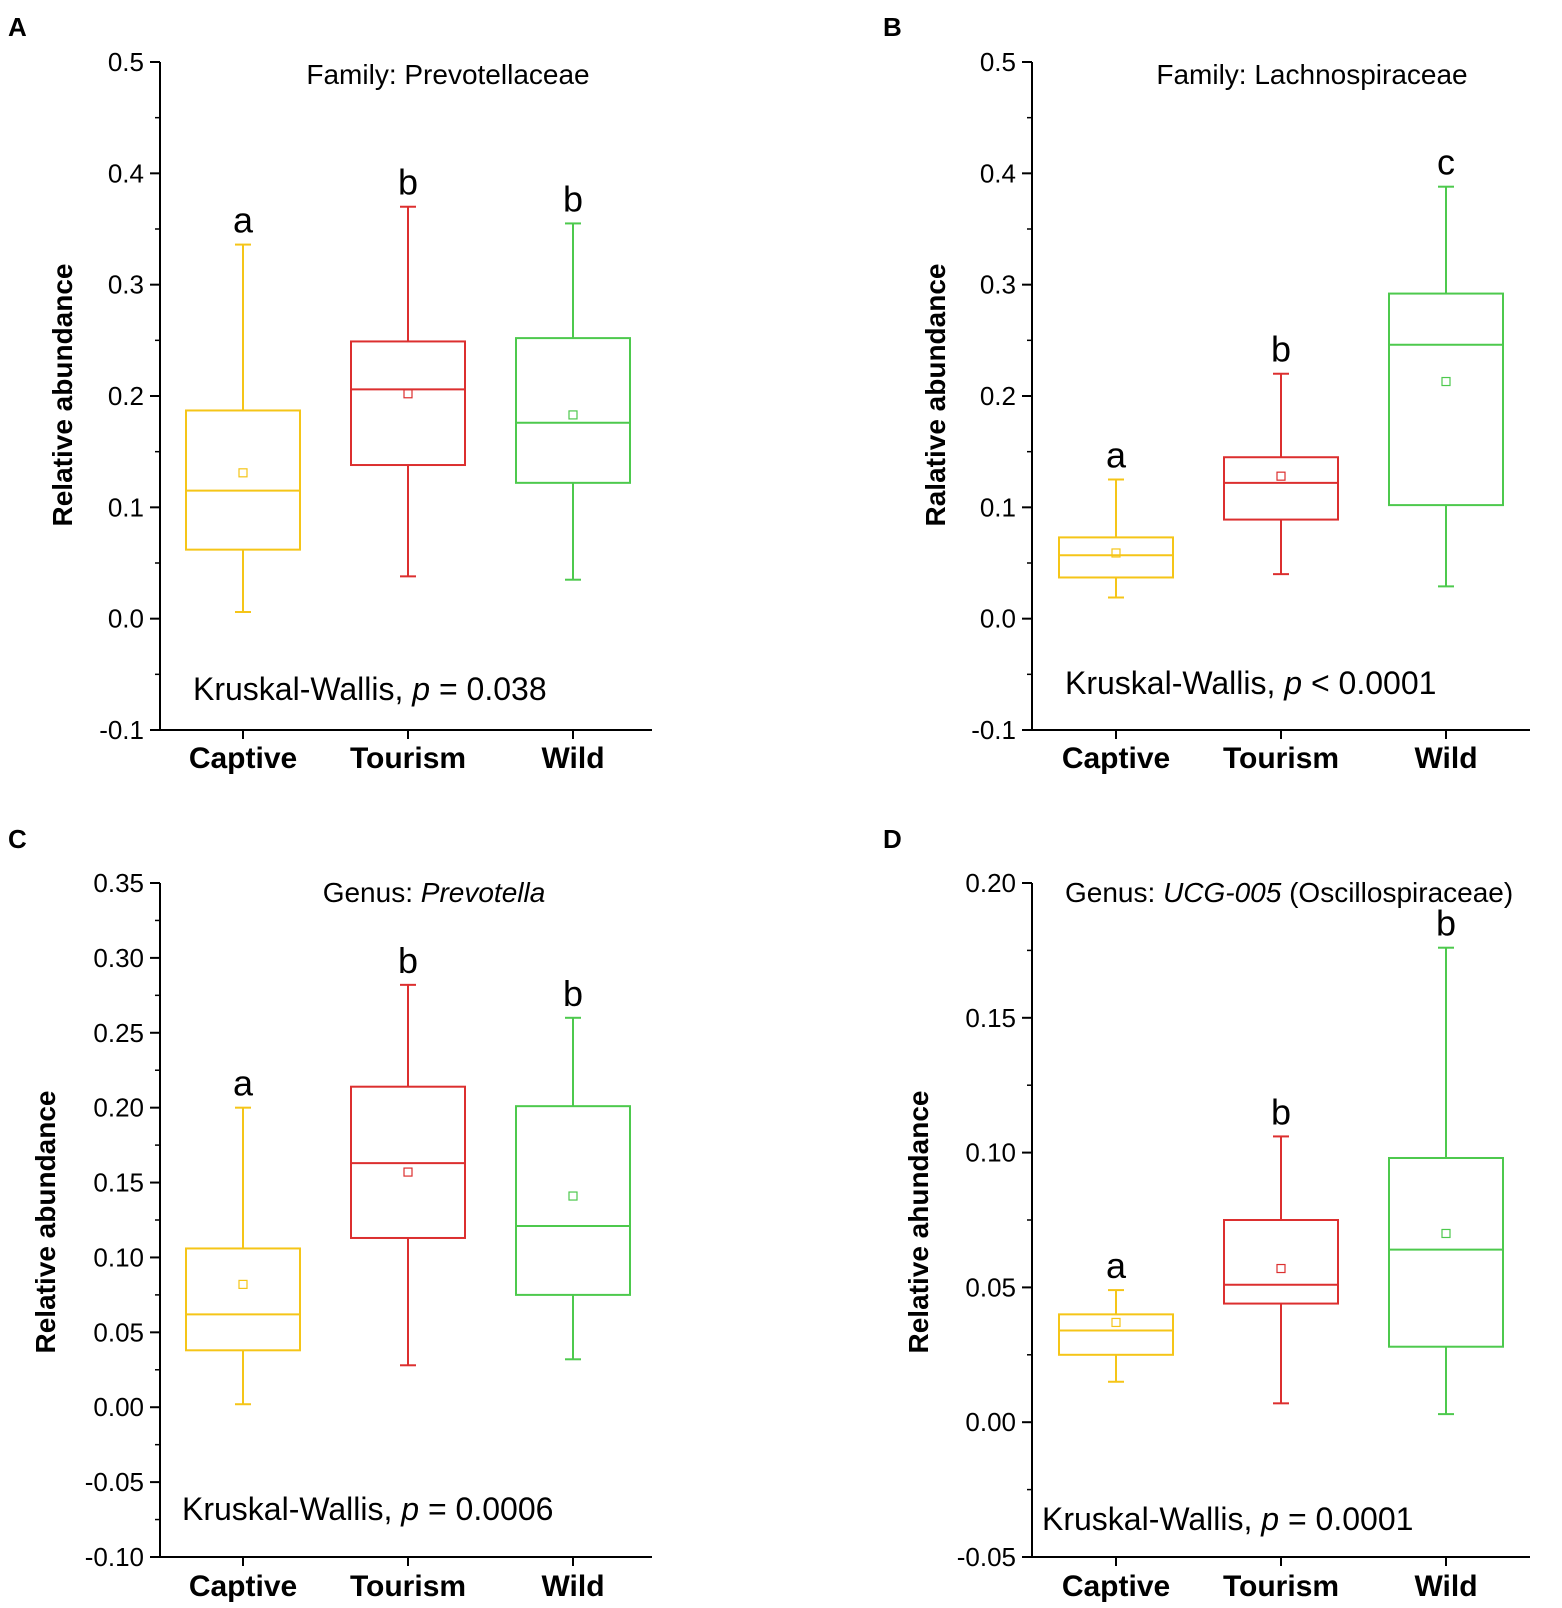  Describe the element at coordinates (17, 27) in the screenshot. I see `panel-label: A` at that location.